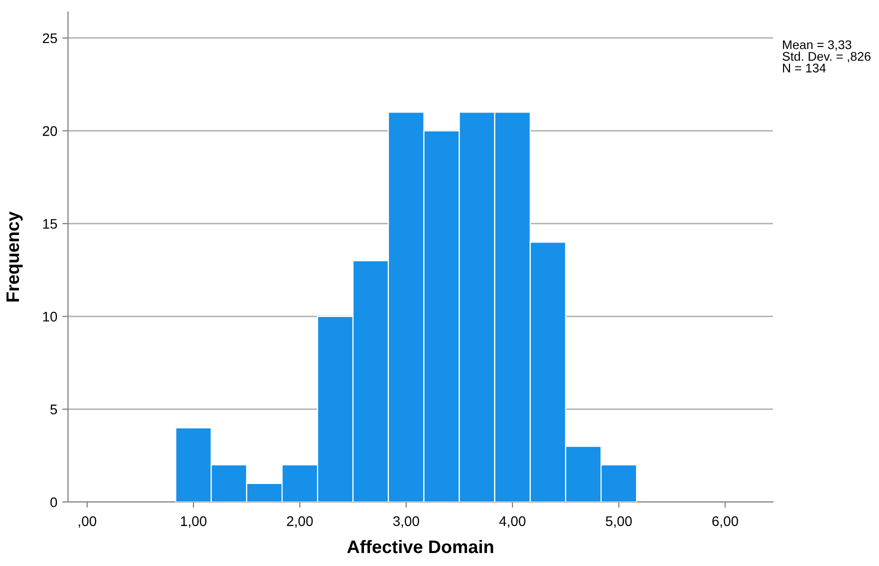  What do you see at coordinates (54, 502) in the screenshot?
I see `y-tick-label: 0` at bounding box center [54, 502].